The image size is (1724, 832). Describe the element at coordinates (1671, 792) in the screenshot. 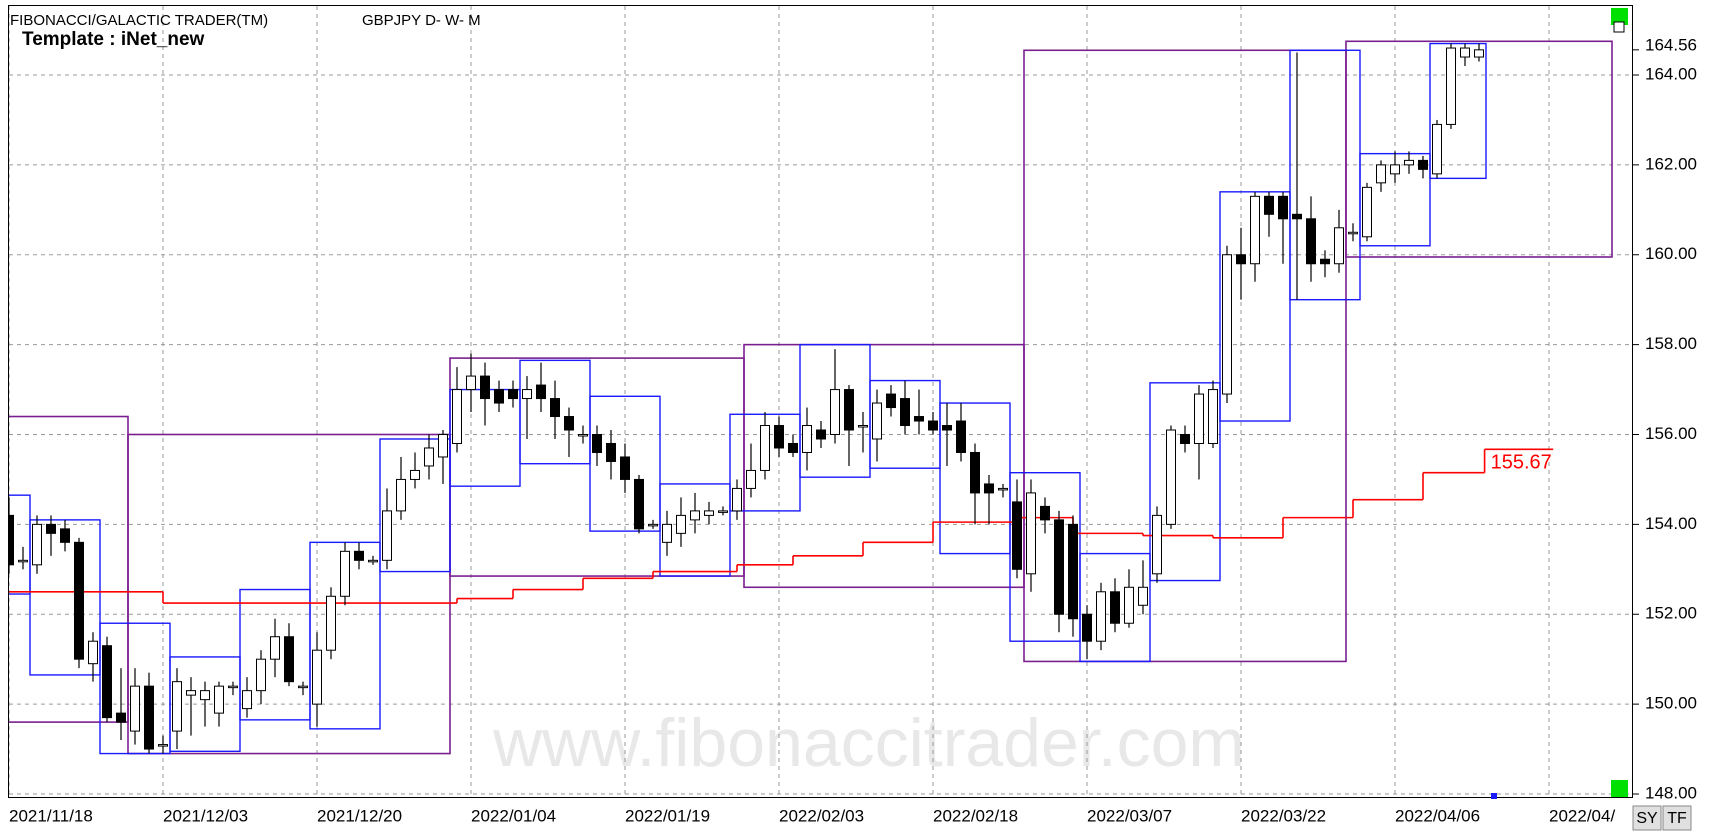

I see `y-tick-label: 148.00` at that location.